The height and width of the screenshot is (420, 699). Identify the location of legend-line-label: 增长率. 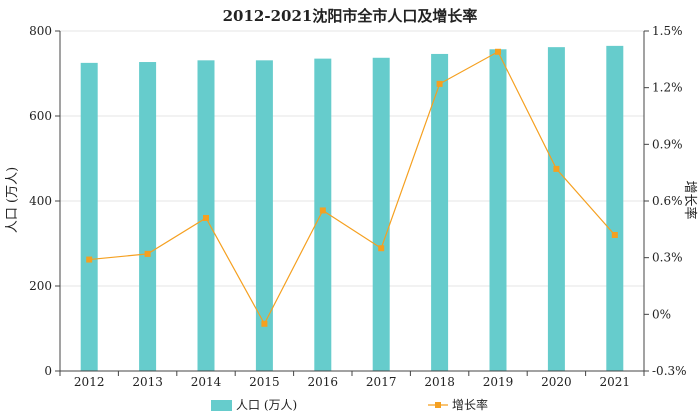
(470, 404).